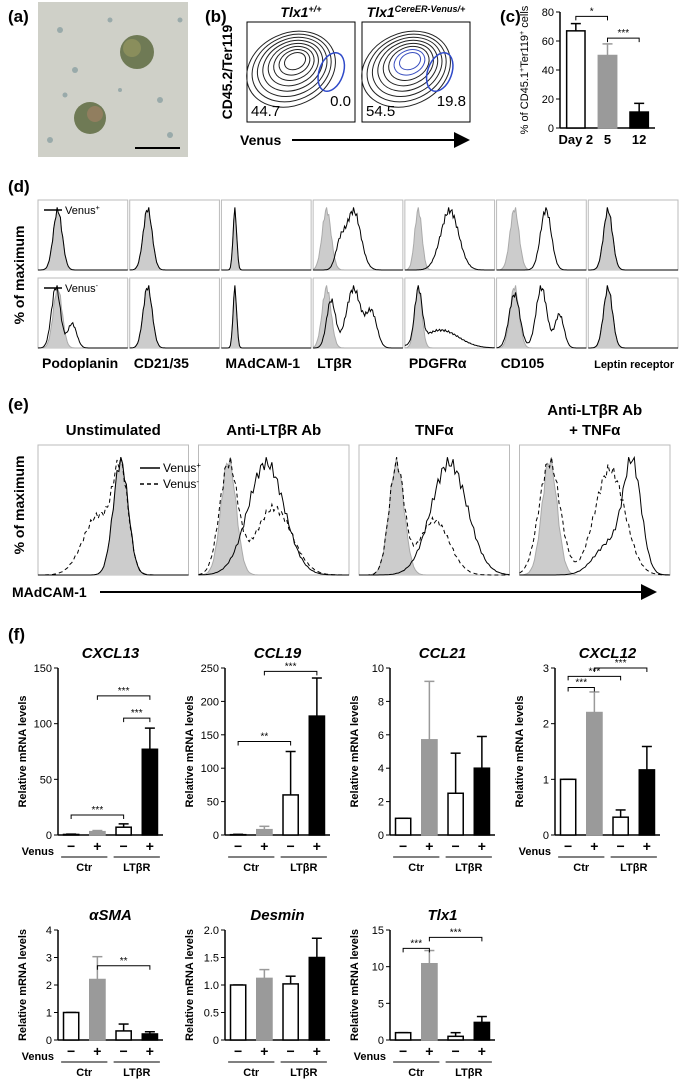 The image size is (685, 1084). Describe the element at coordinates (265, 111) in the screenshot. I see `gate-value: 44.7` at that location.